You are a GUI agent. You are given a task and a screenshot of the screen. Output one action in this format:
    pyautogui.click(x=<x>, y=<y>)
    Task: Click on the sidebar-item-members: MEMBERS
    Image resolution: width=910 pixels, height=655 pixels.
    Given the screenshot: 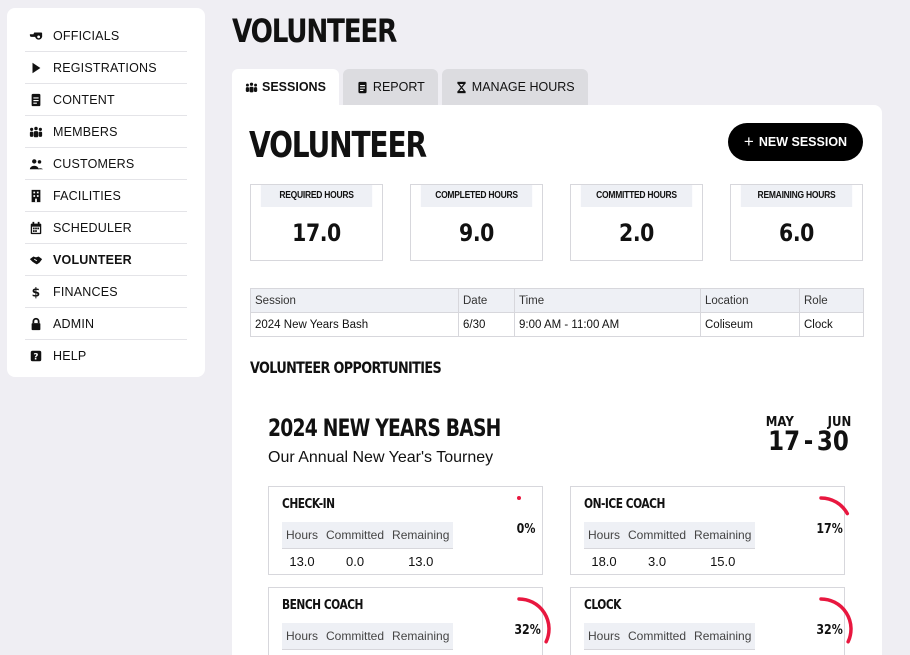 What is the action you would take?
    pyautogui.click(x=106, y=132)
    